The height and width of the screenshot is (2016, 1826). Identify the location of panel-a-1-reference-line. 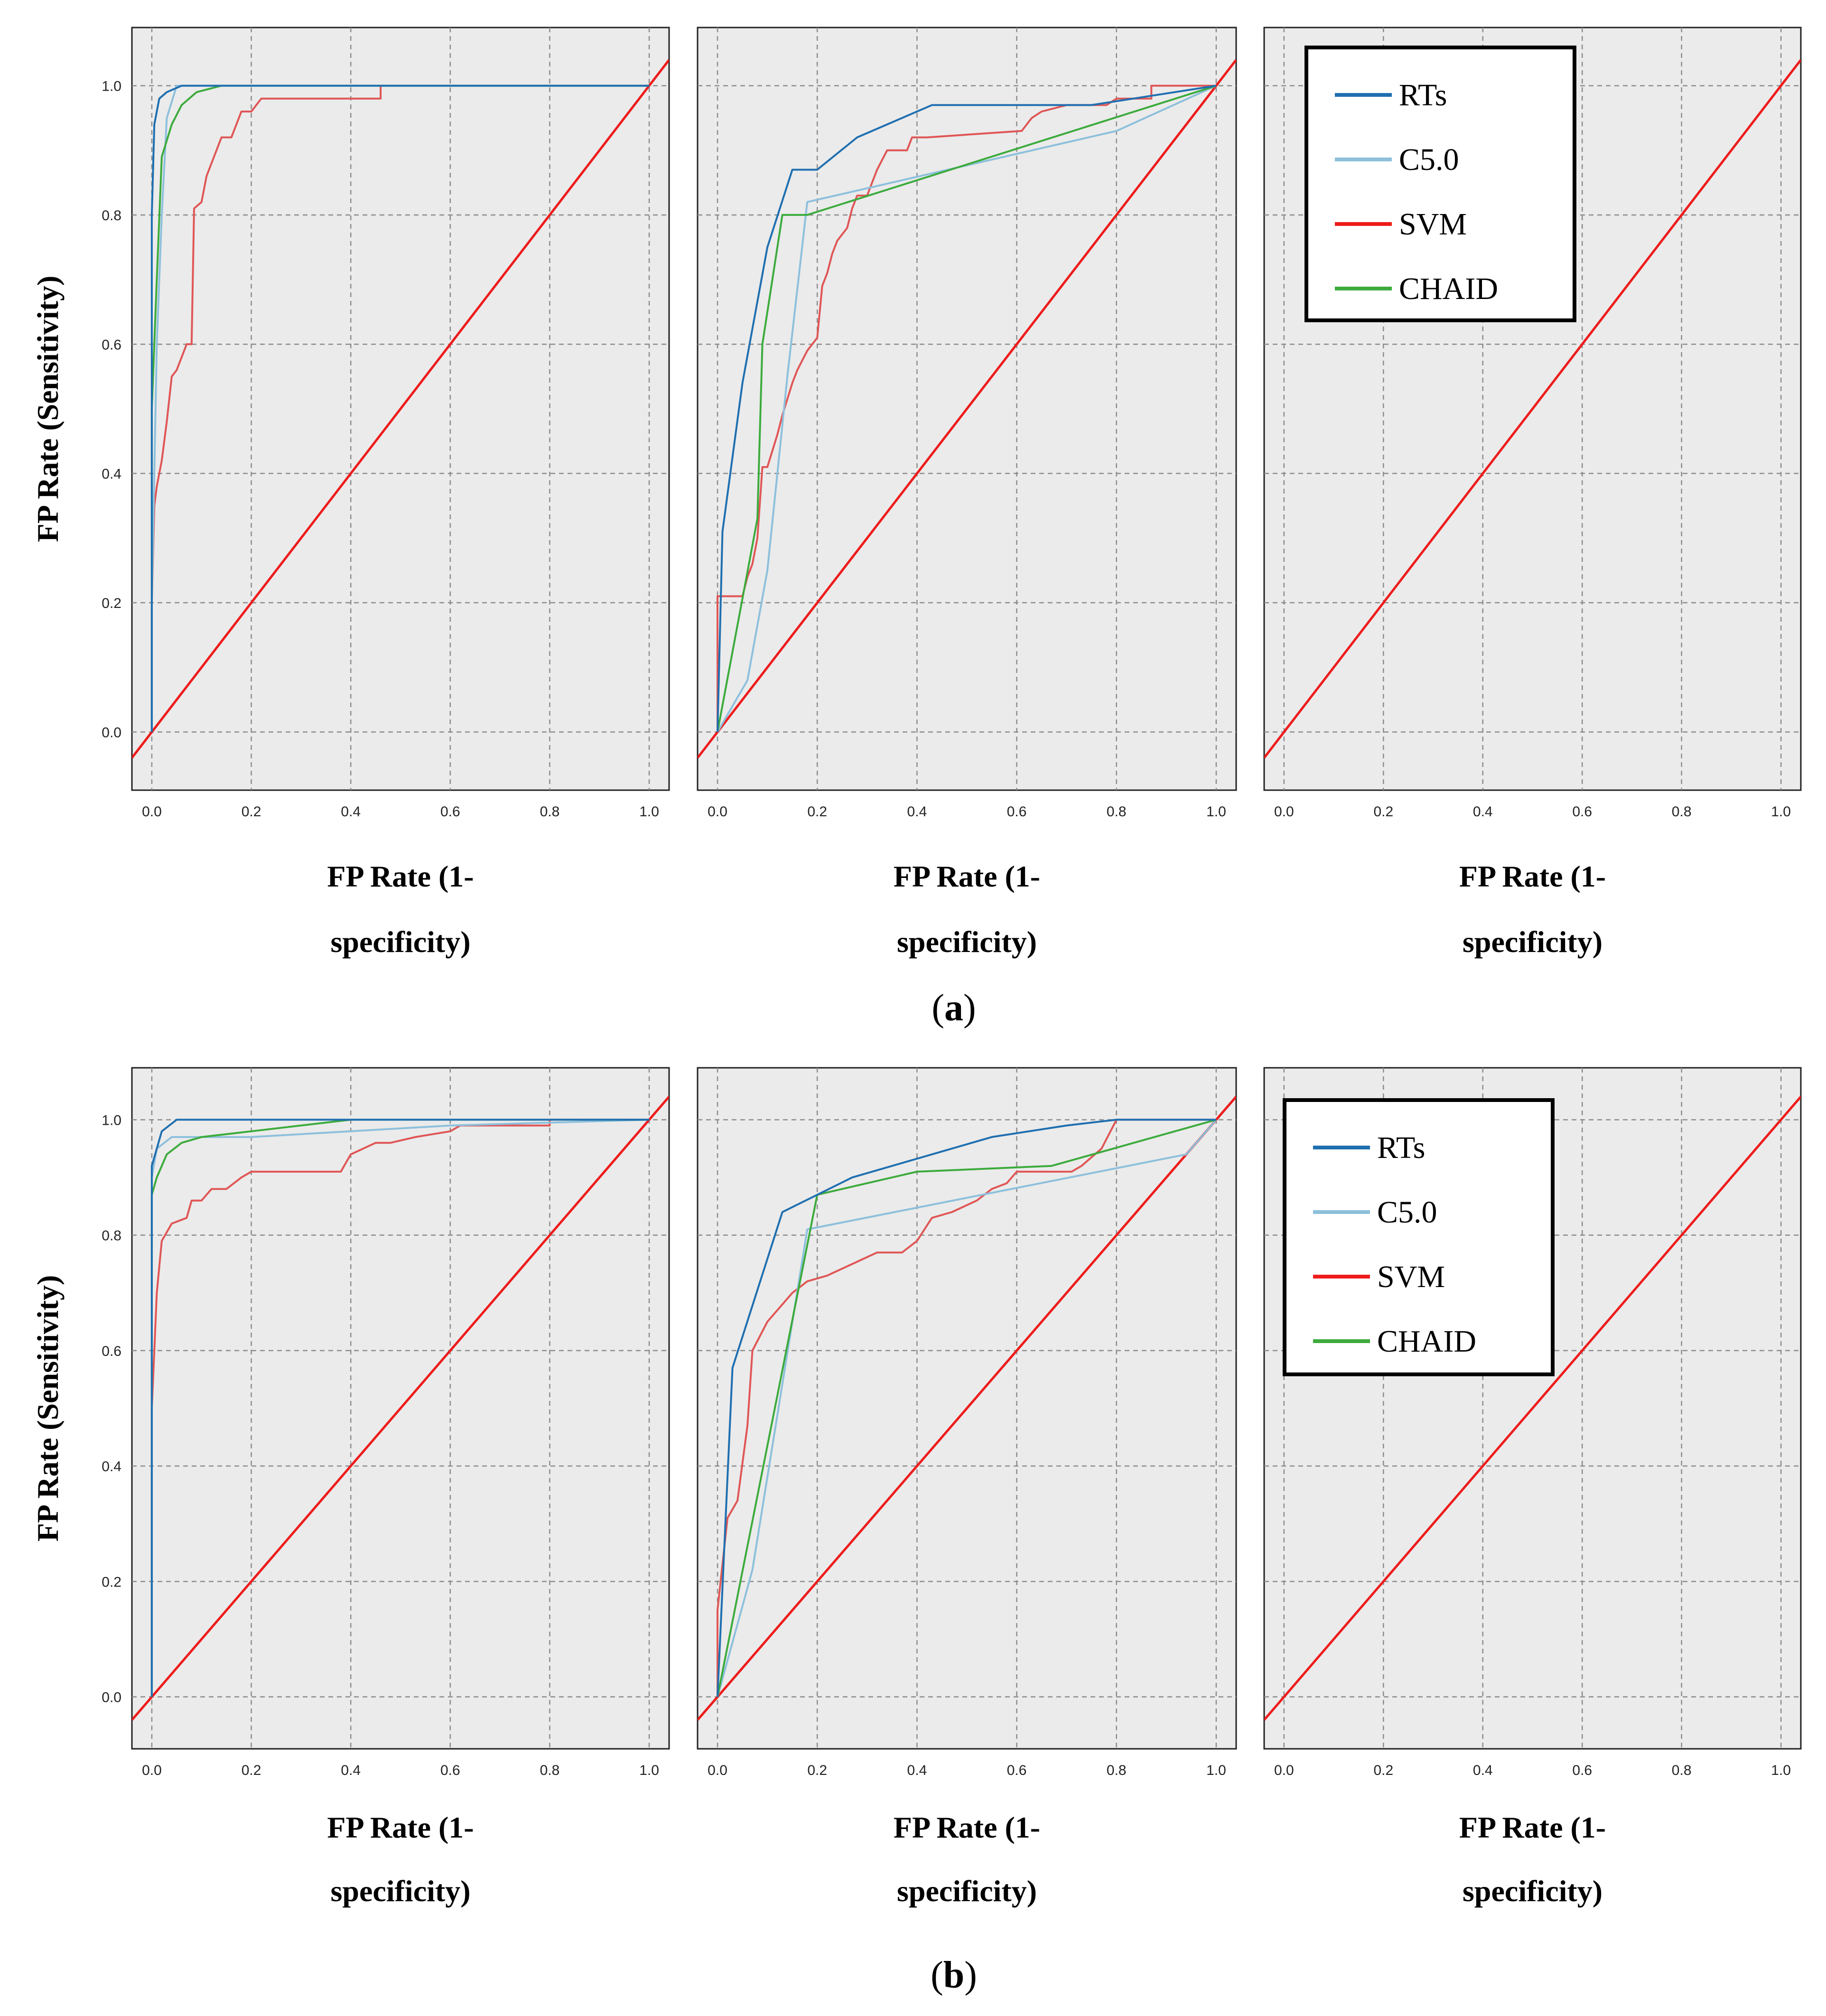
(401, 409).